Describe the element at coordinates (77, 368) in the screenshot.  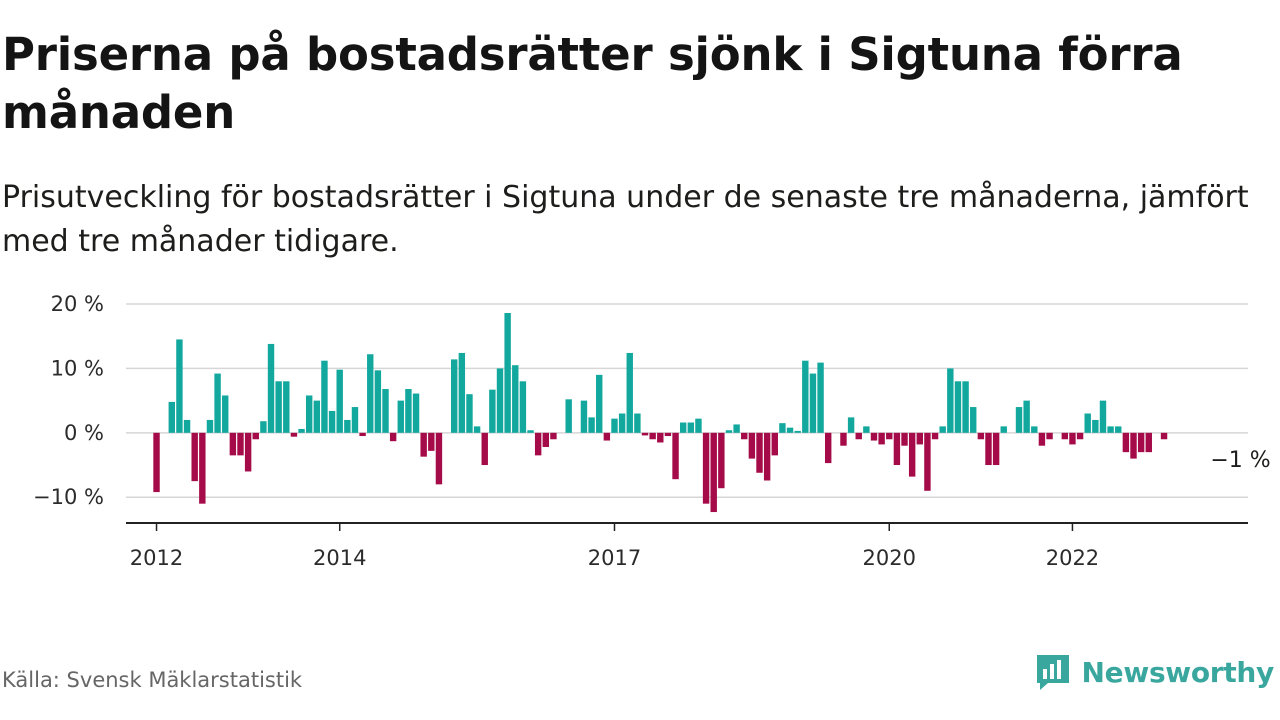
I see `y-tick-label: 10 %` at that location.